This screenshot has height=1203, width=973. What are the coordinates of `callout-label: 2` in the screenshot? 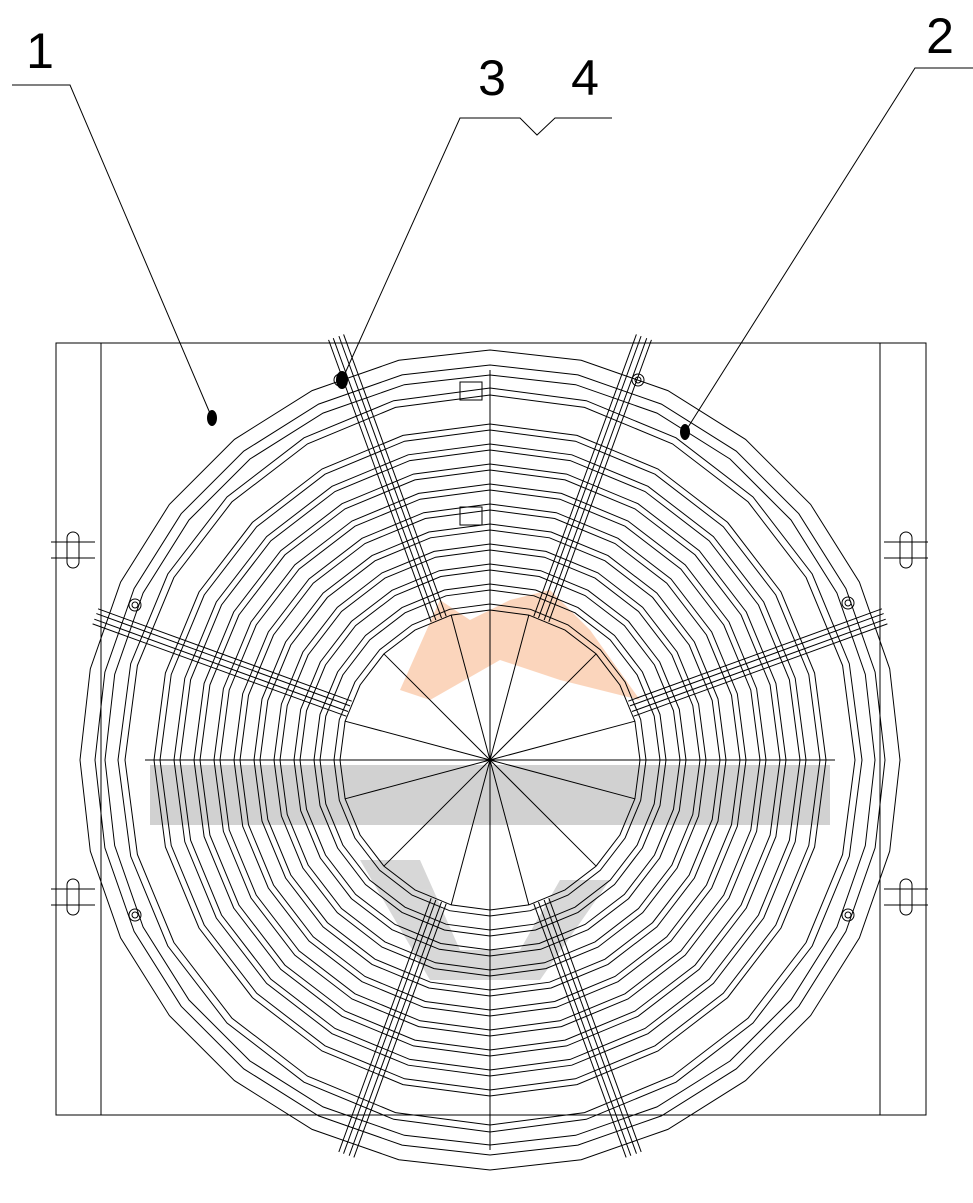 It's located at (940, 36).